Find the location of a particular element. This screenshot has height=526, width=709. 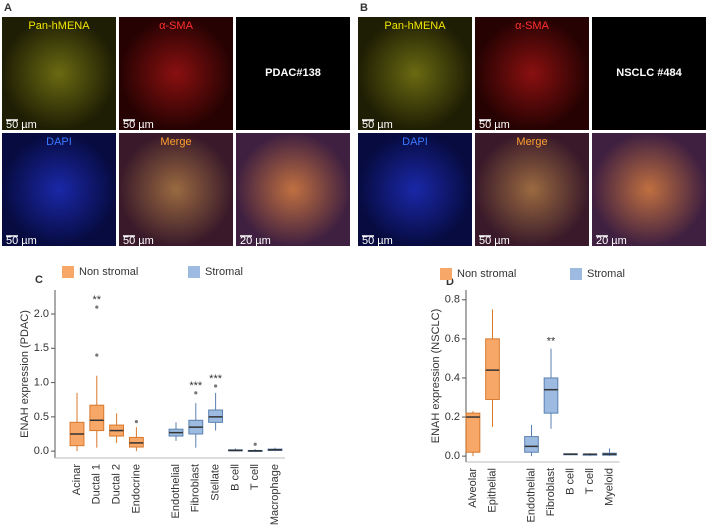

x-tick-label: Macrophage is located at coordinates (275, 494).